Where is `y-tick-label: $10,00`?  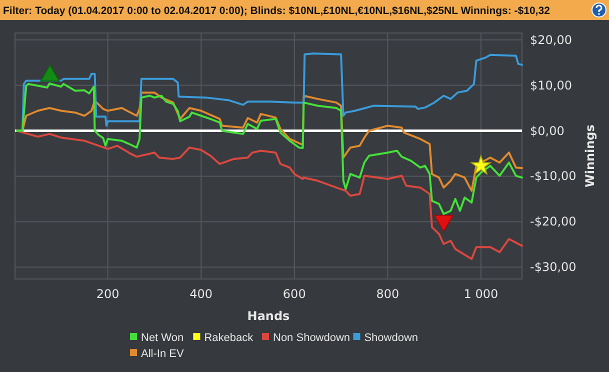 y-tick-label: $10,00 is located at coordinates (551, 85).